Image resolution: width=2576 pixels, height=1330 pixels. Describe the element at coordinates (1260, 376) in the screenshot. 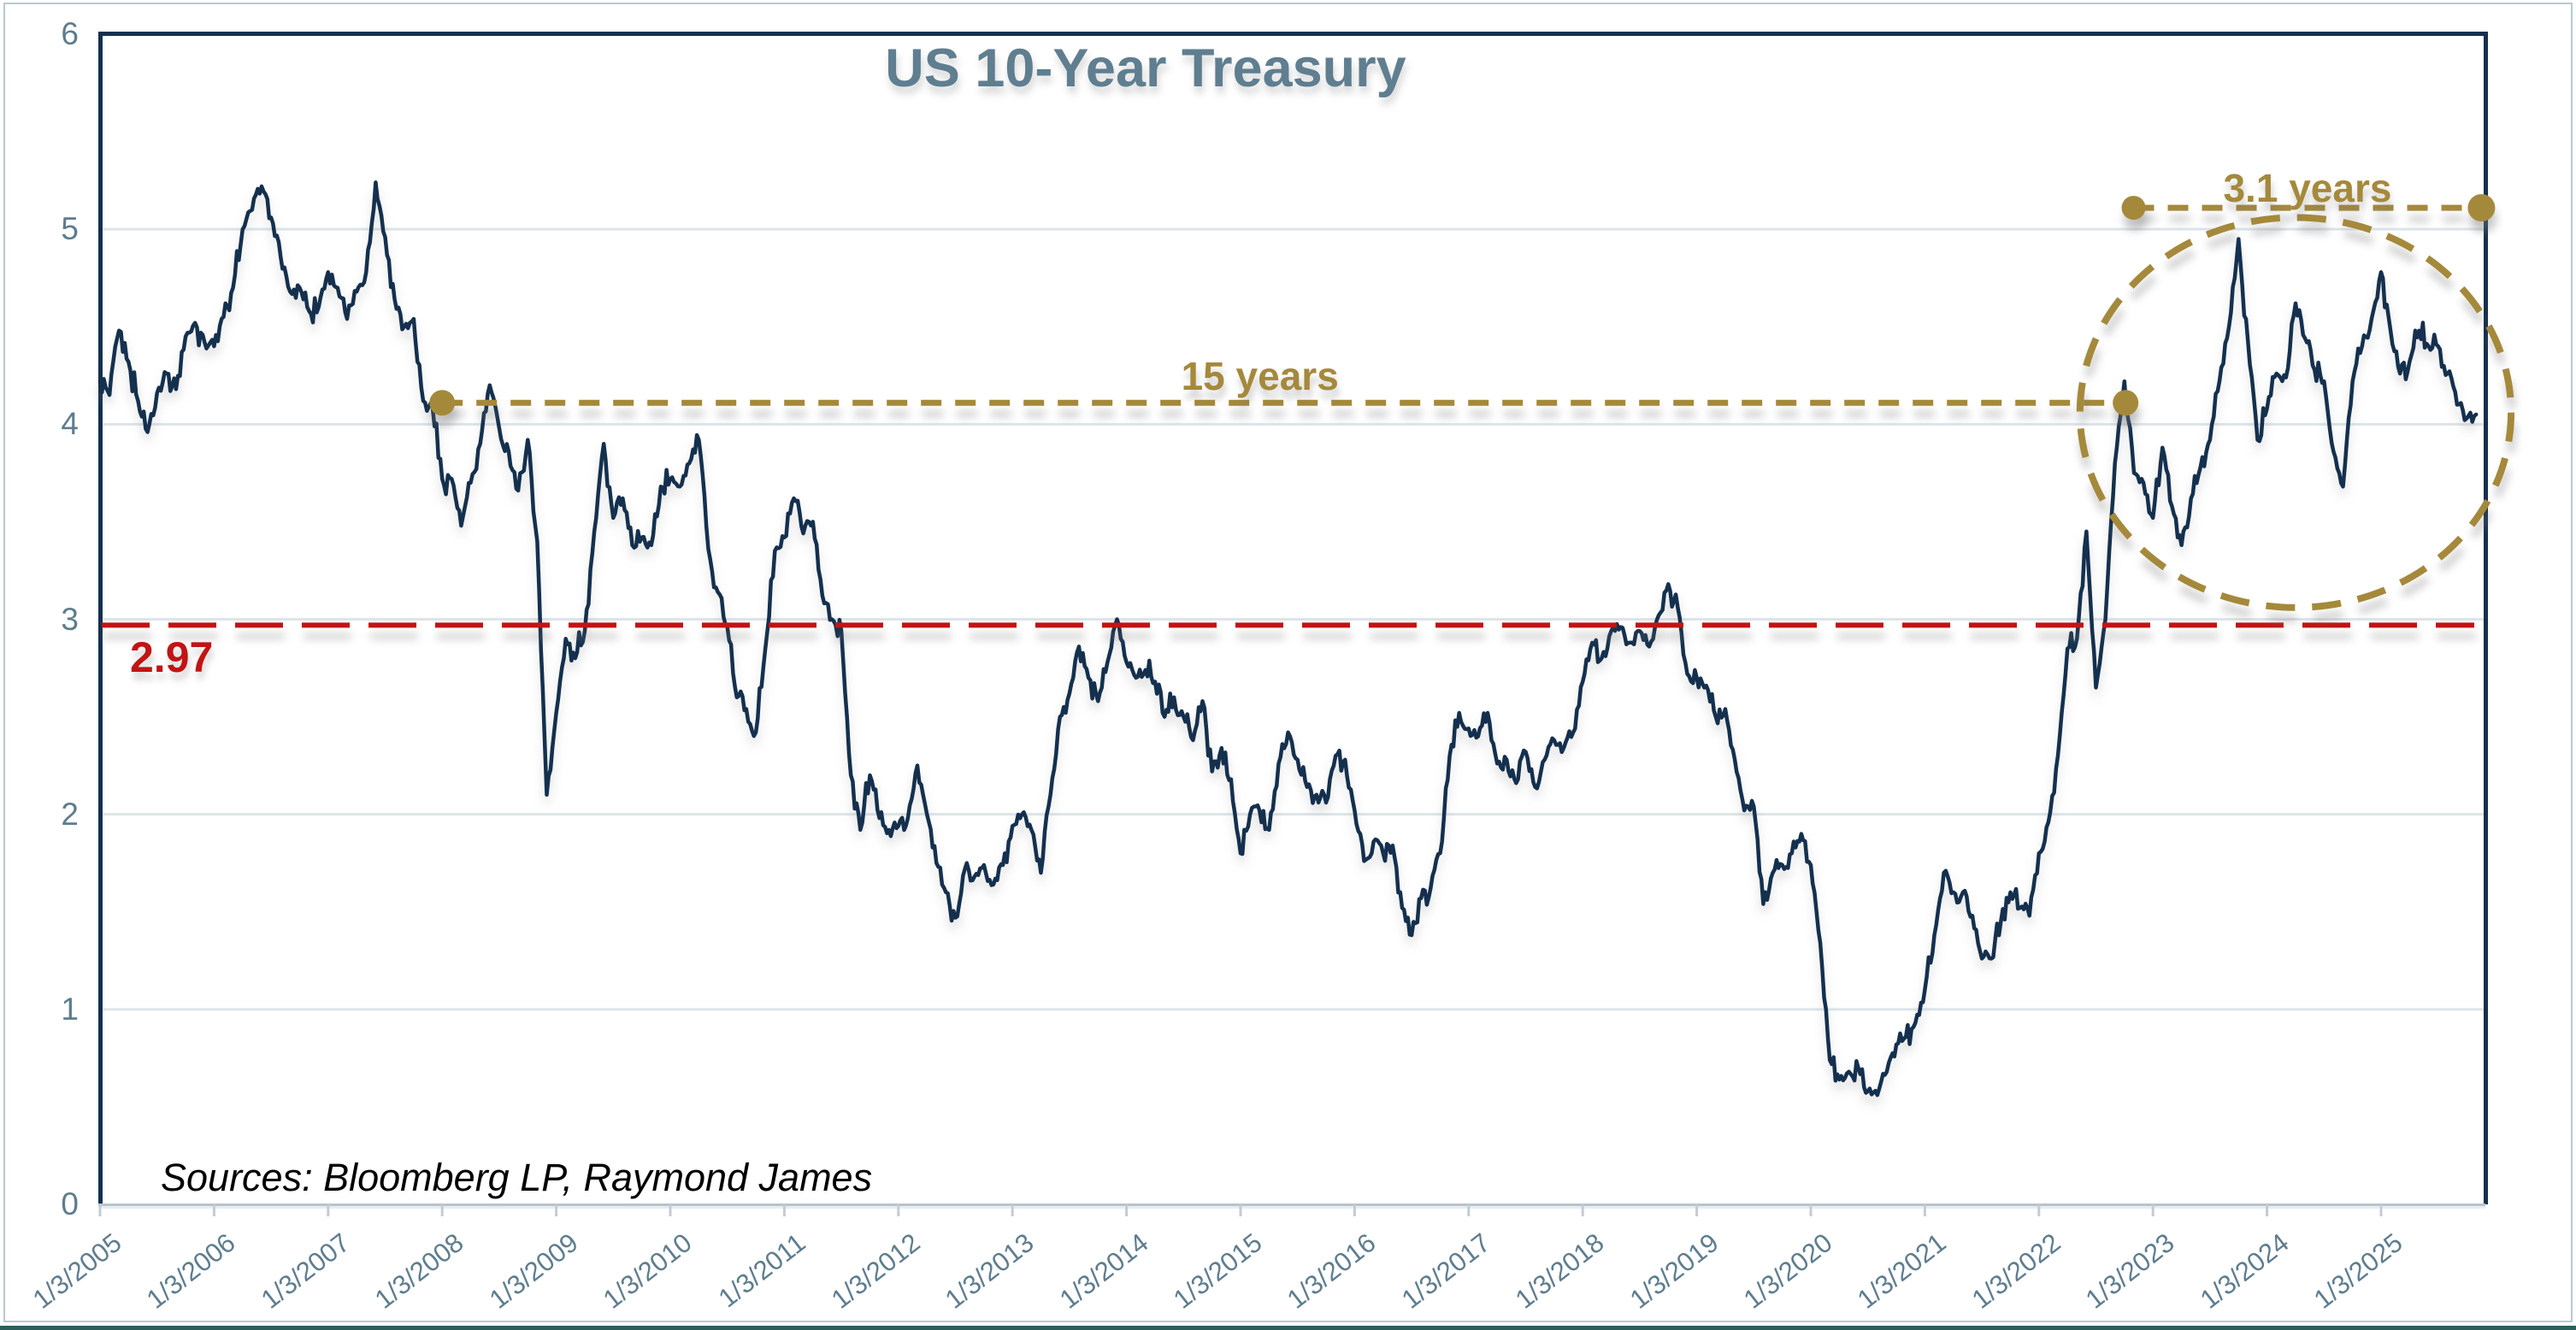

I see `annotation-label-15-years: 15 years` at that location.